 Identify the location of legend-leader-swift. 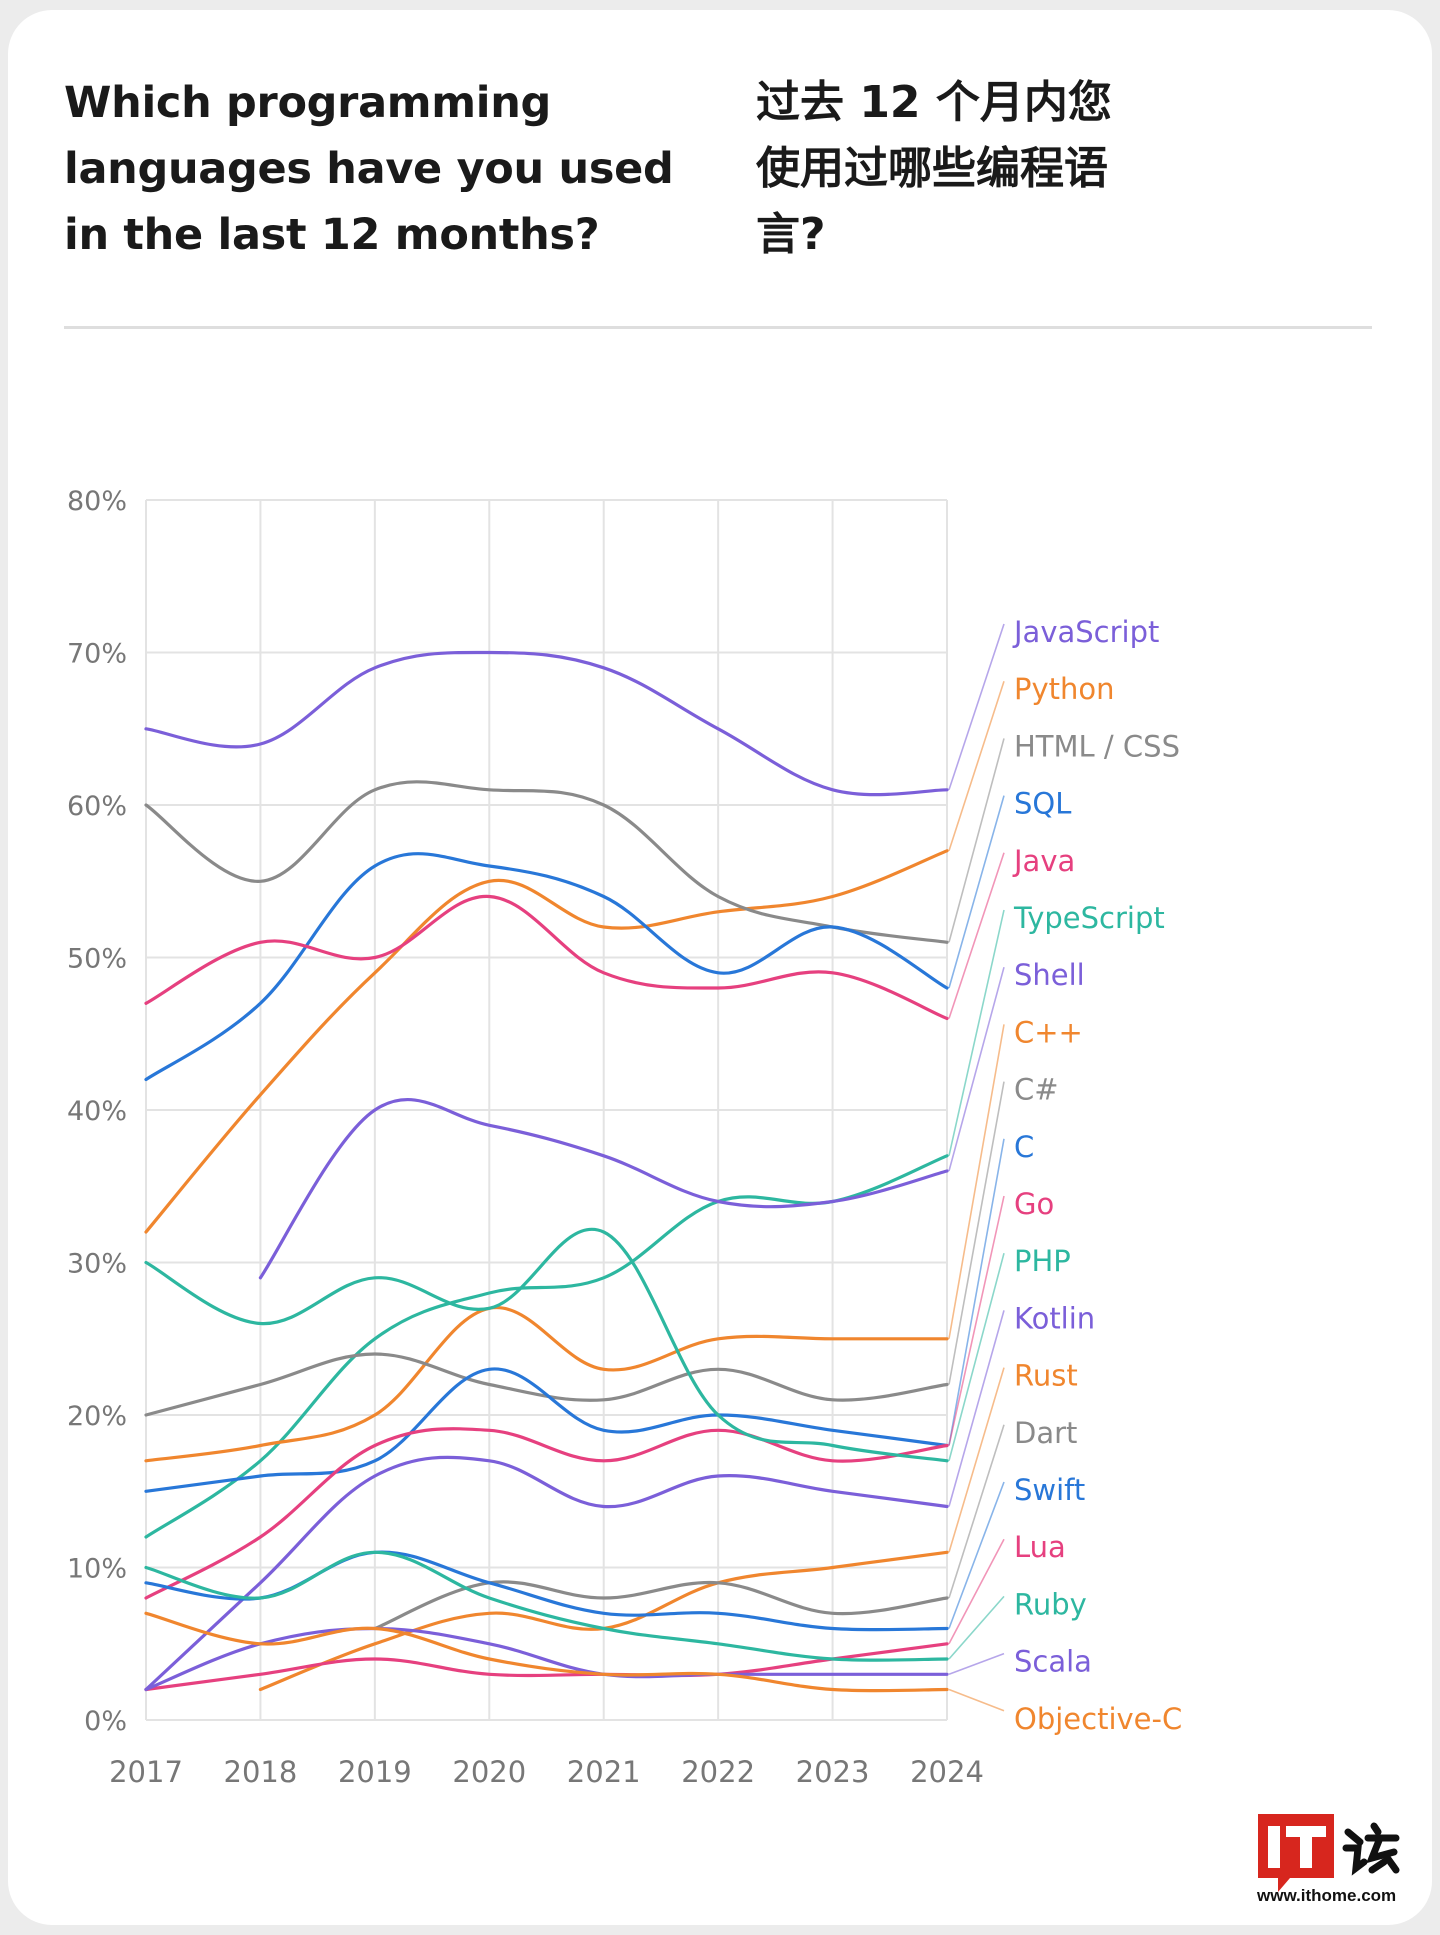
(976, 1555).